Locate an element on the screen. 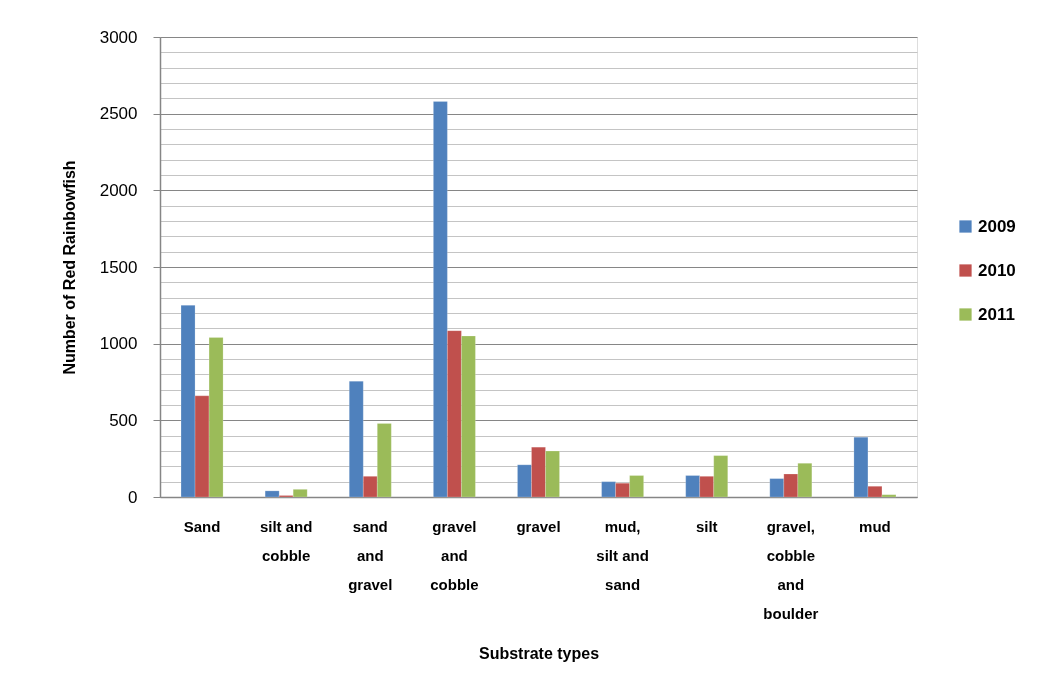 This screenshot has height=698, width=1055. y-tick-label: 500 is located at coordinates (123, 420).